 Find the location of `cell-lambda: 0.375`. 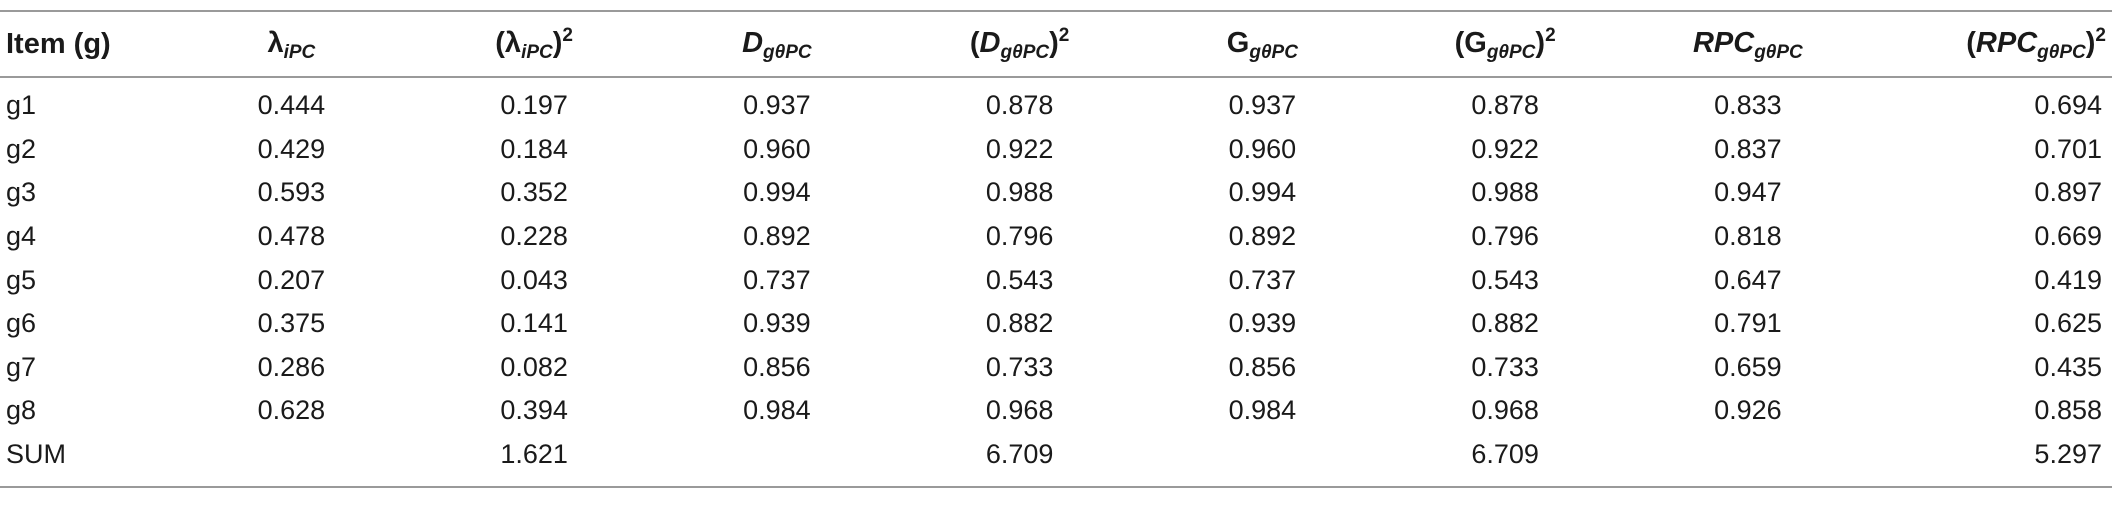

cell-lambda: 0.375 is located at coordinates (291, 323).